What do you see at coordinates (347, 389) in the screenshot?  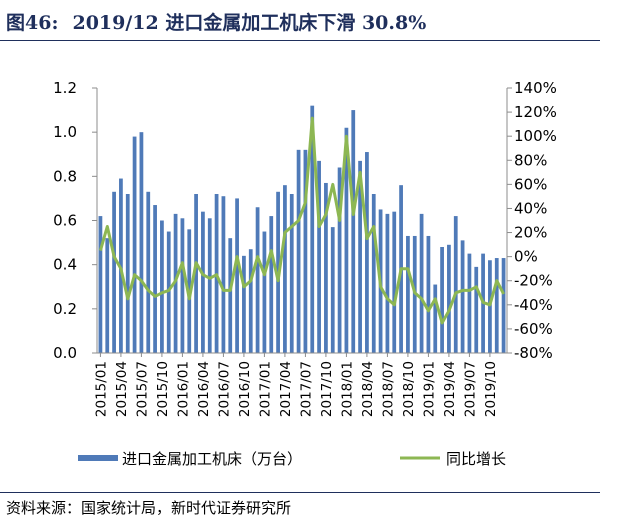 I see `x-tick-label: 2018/01` at bounding box center [347, 389].